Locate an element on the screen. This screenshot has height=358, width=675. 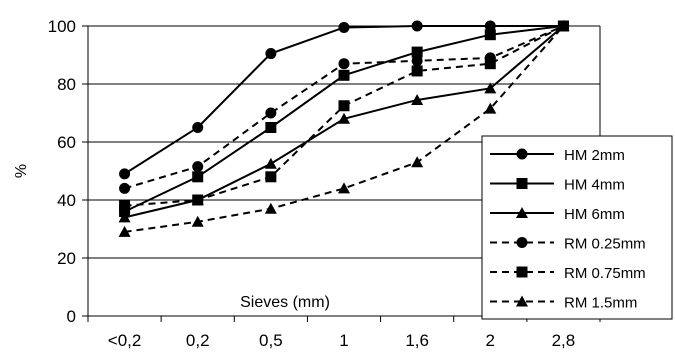
legend-label: HM 2mm is located at coordinates (594, 155).